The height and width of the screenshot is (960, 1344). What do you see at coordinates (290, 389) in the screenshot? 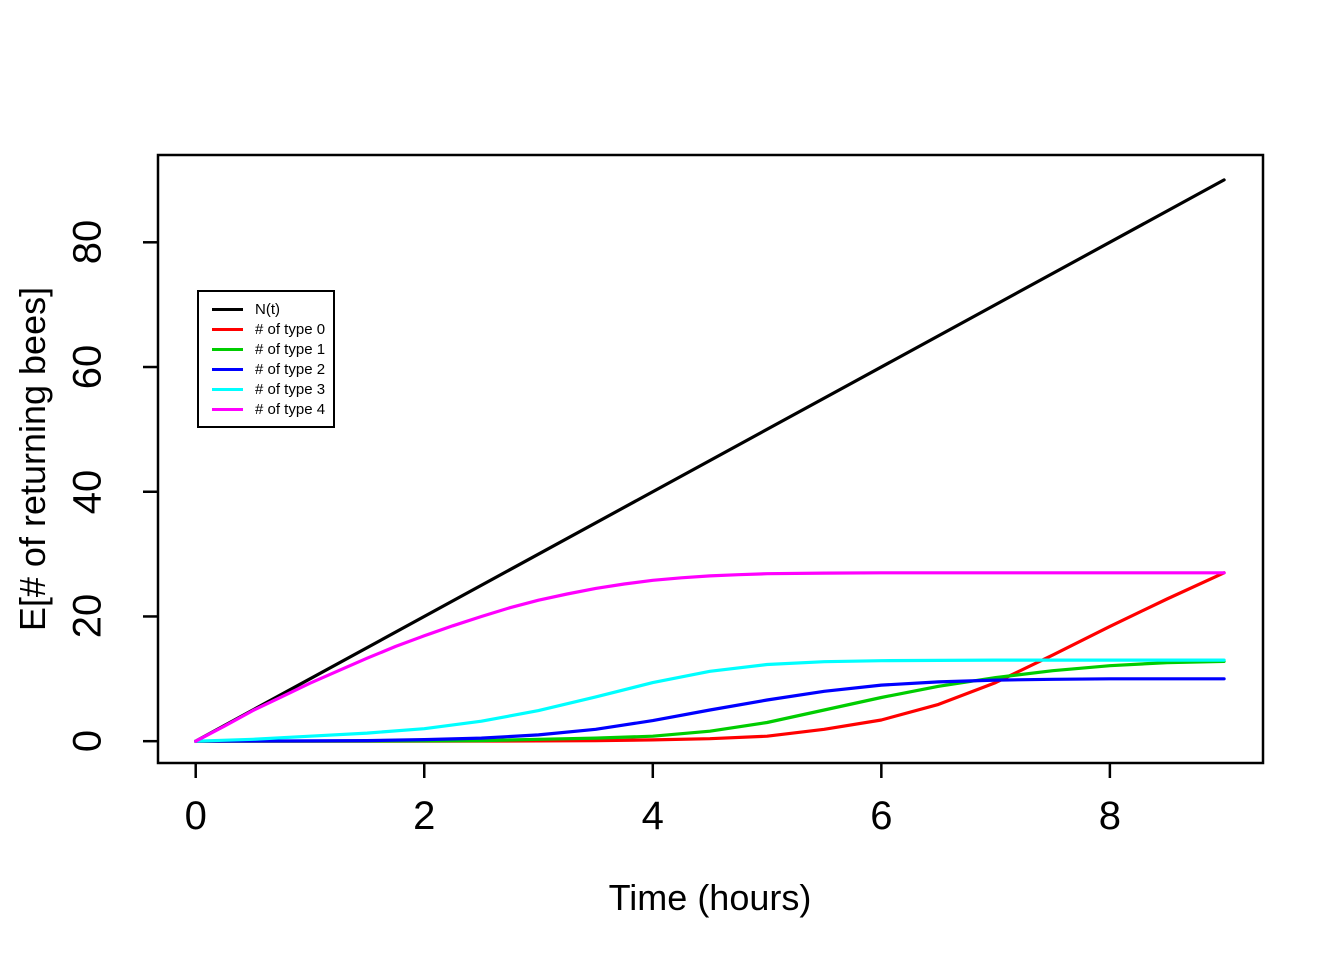
I see `legend-label: # of type 3` at bounding box center [290, 389].